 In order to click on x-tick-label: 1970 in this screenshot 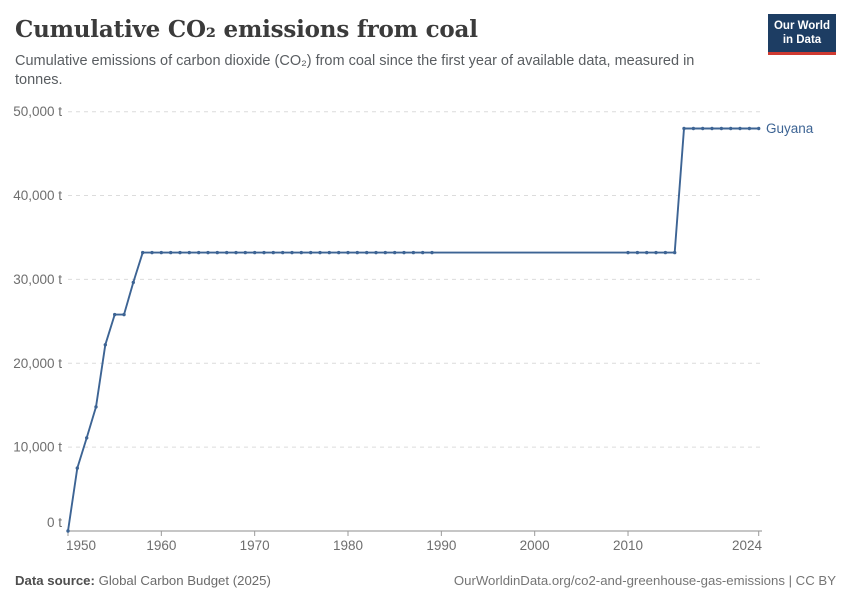, I will do `click(255, 545)`.